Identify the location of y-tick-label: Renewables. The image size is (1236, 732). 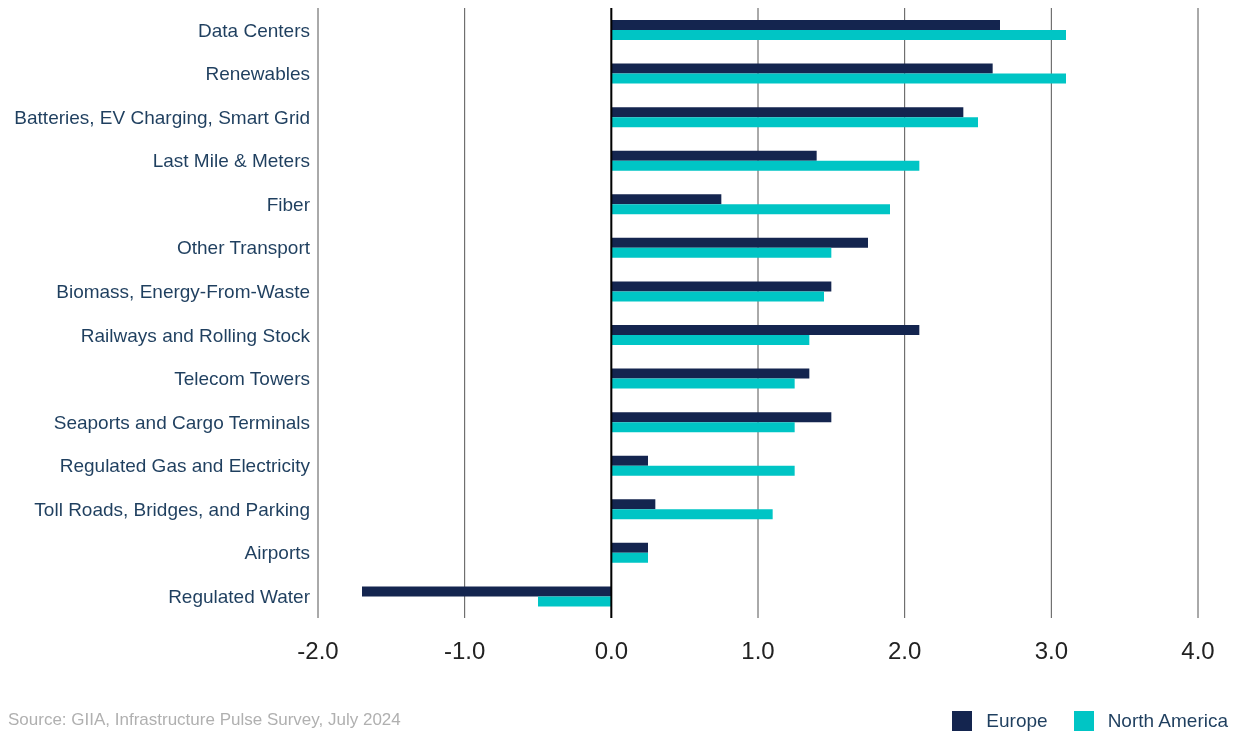
(257, 74).